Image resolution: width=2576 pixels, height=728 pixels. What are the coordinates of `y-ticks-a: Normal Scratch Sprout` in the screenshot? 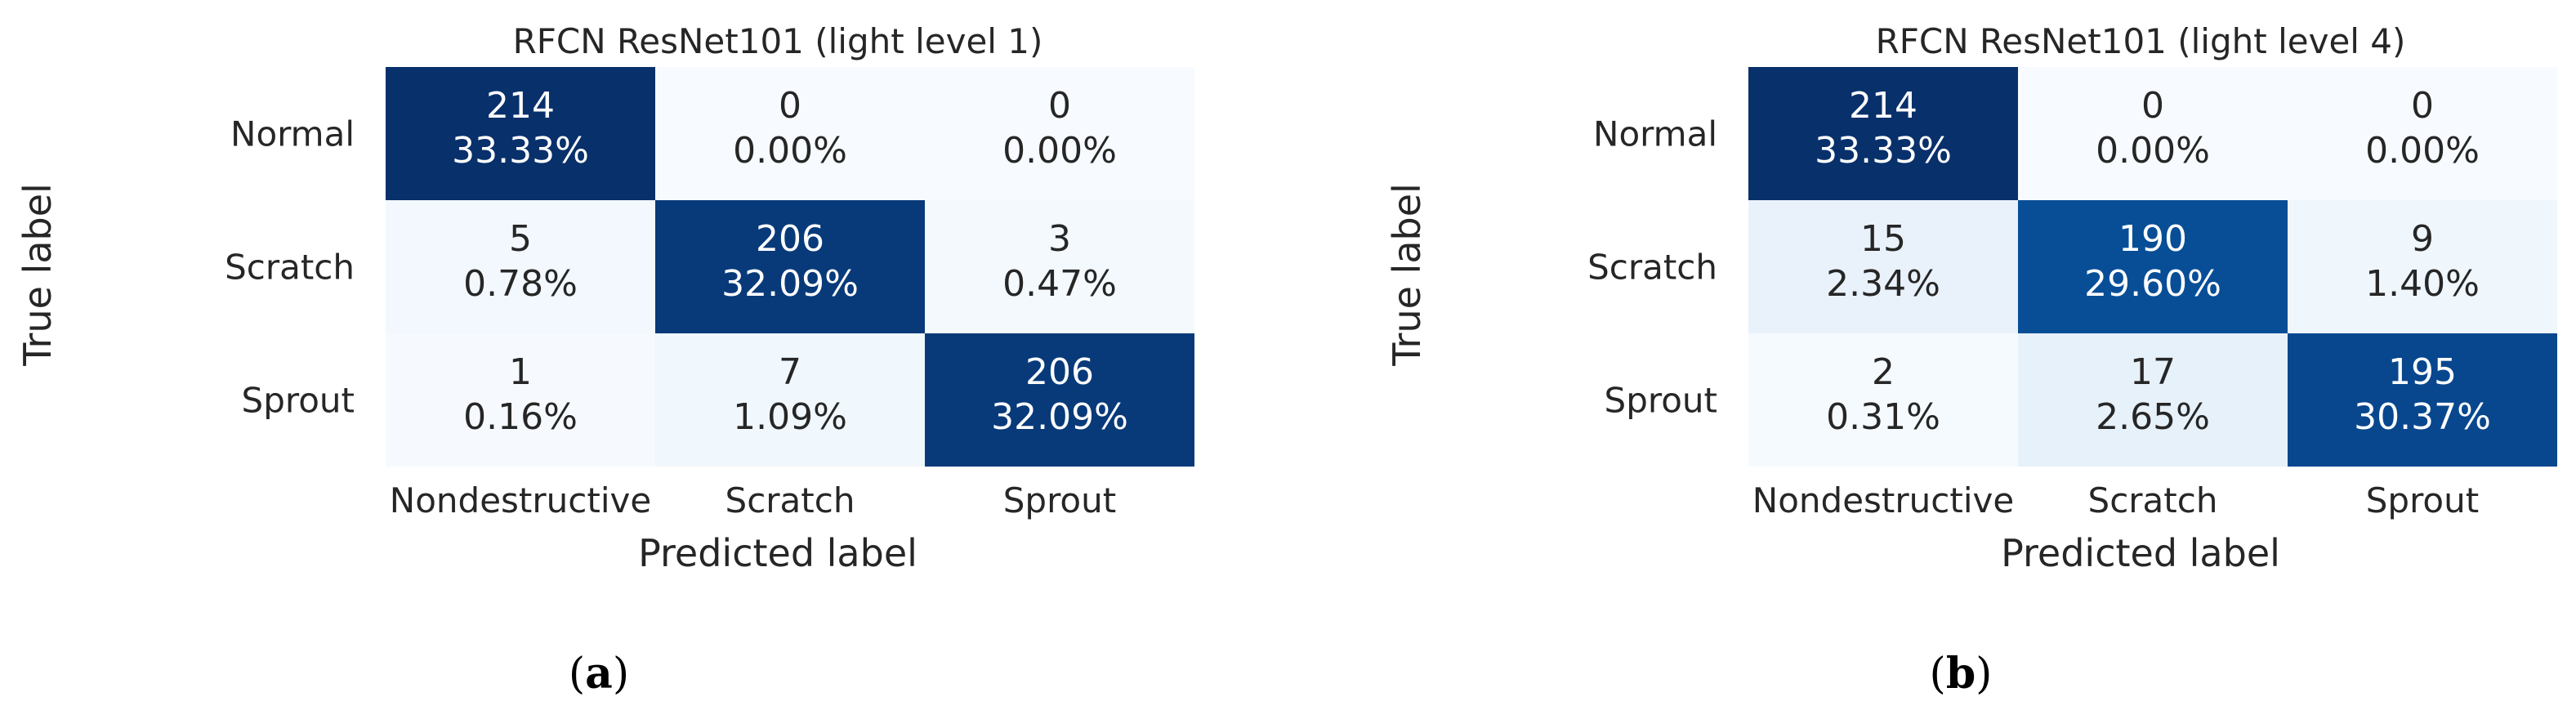 It's located at (290, 267).